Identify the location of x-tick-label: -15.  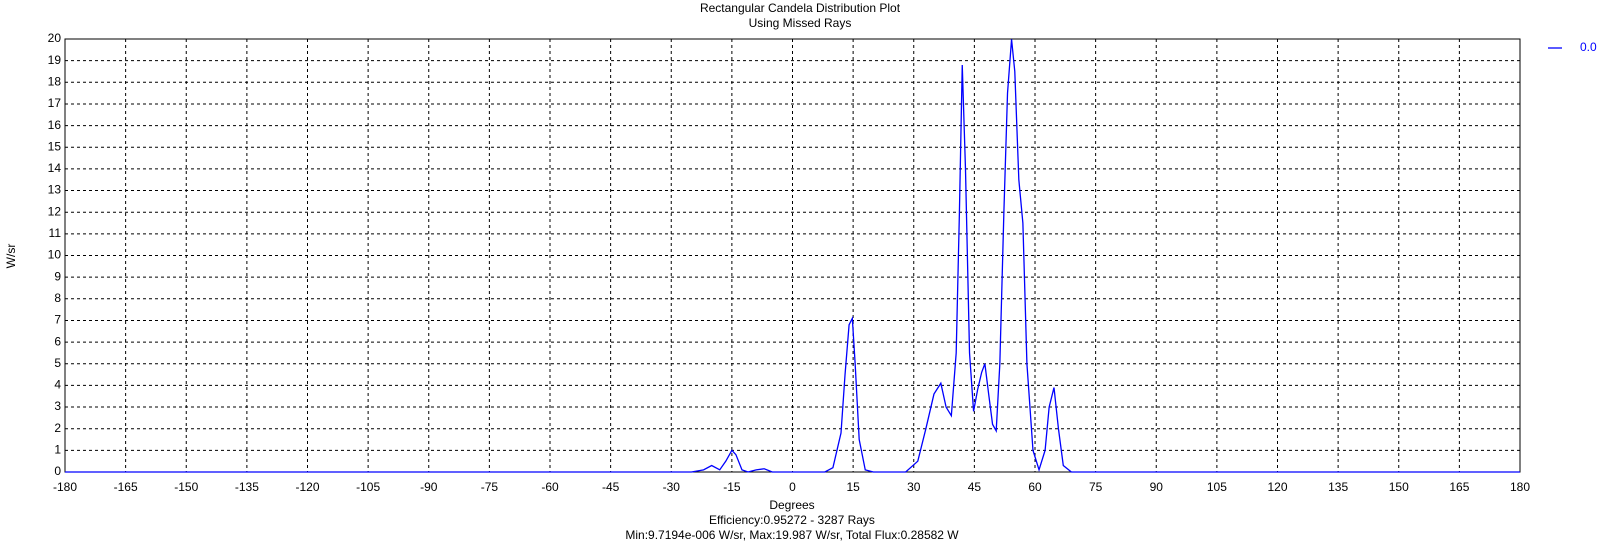
(732, 487).